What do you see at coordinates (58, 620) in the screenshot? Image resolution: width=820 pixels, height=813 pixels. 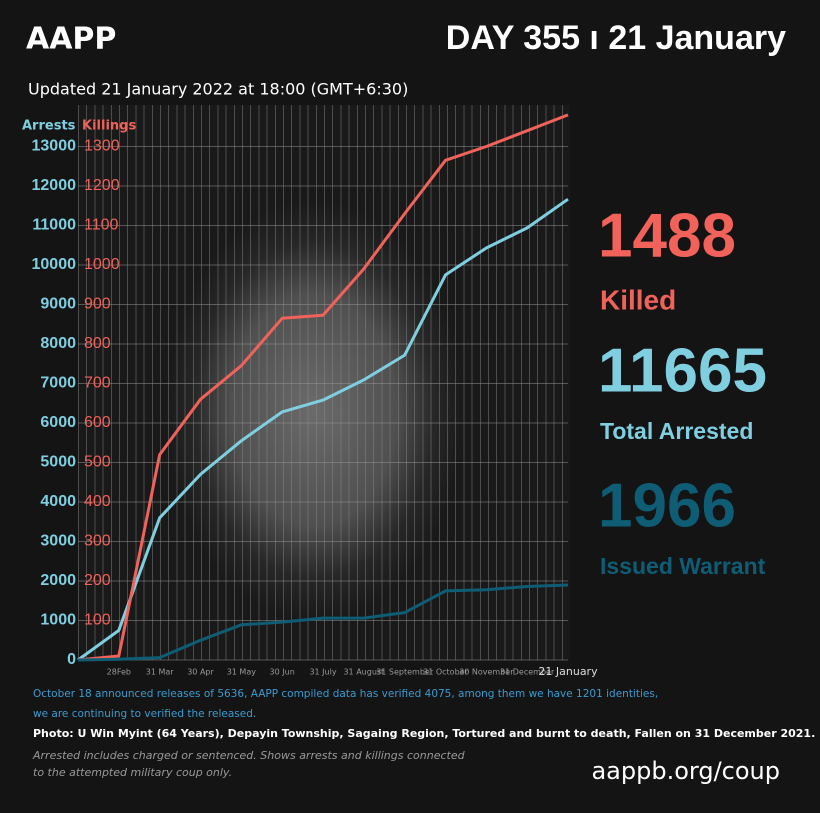 I see `y-tick-label: 1000` at bounding box center [58, 620].